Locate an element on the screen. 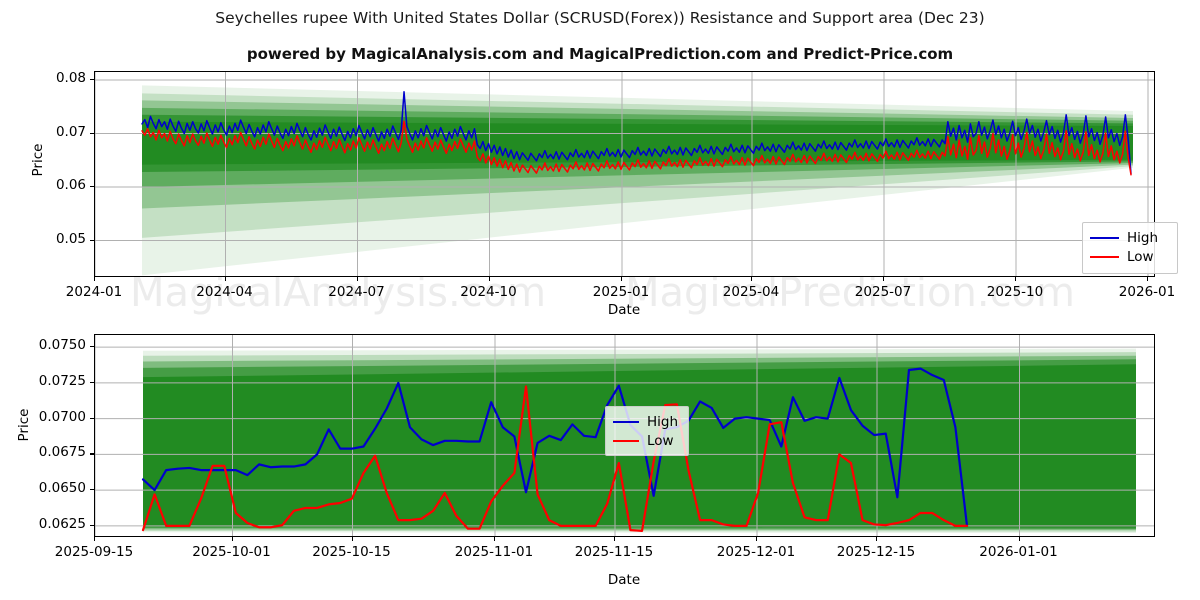  zoom-ytick-label: 0.0675 is located at coordinates (62, 452).